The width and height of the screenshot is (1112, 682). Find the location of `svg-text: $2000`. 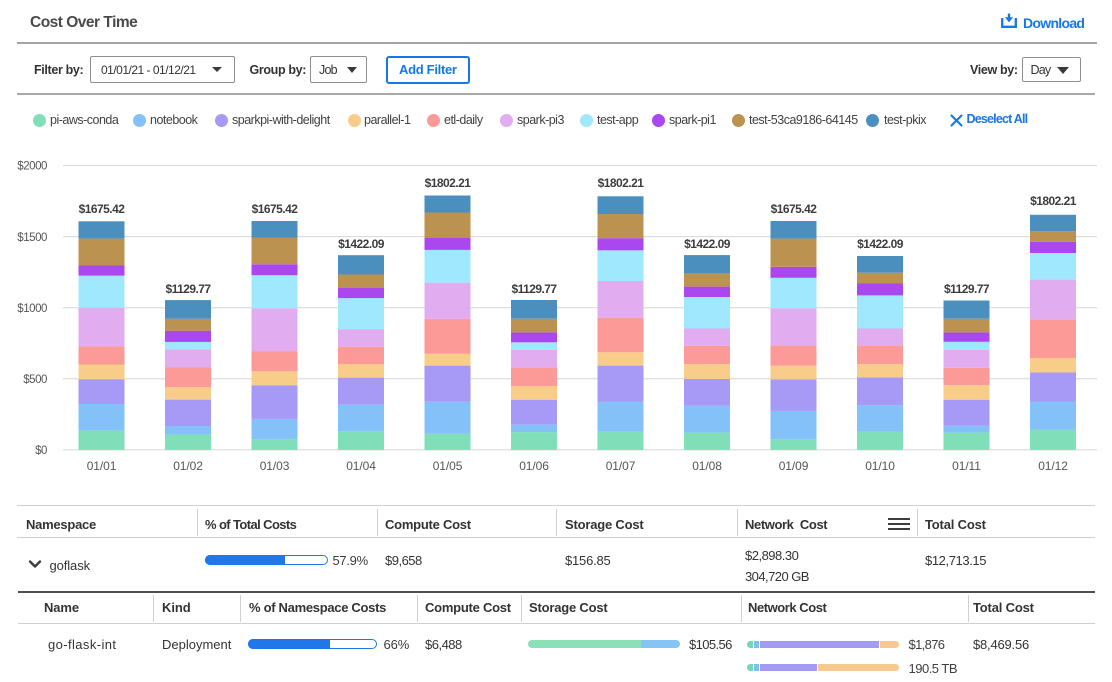

svg-text: $2000 is located at coordinates (32, 167).